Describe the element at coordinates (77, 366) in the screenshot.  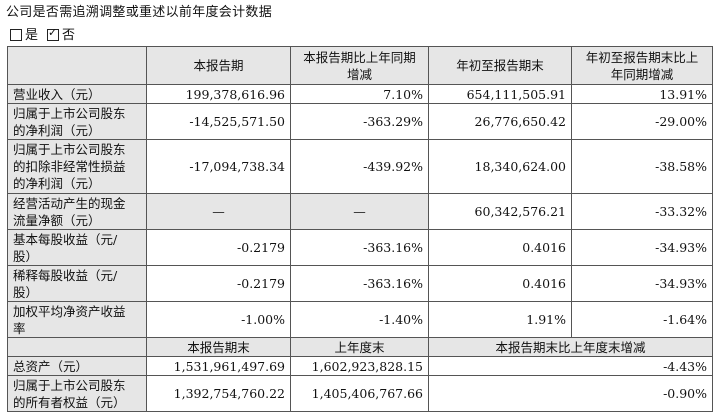
I see `row-label: 总资产（元）` at that location.